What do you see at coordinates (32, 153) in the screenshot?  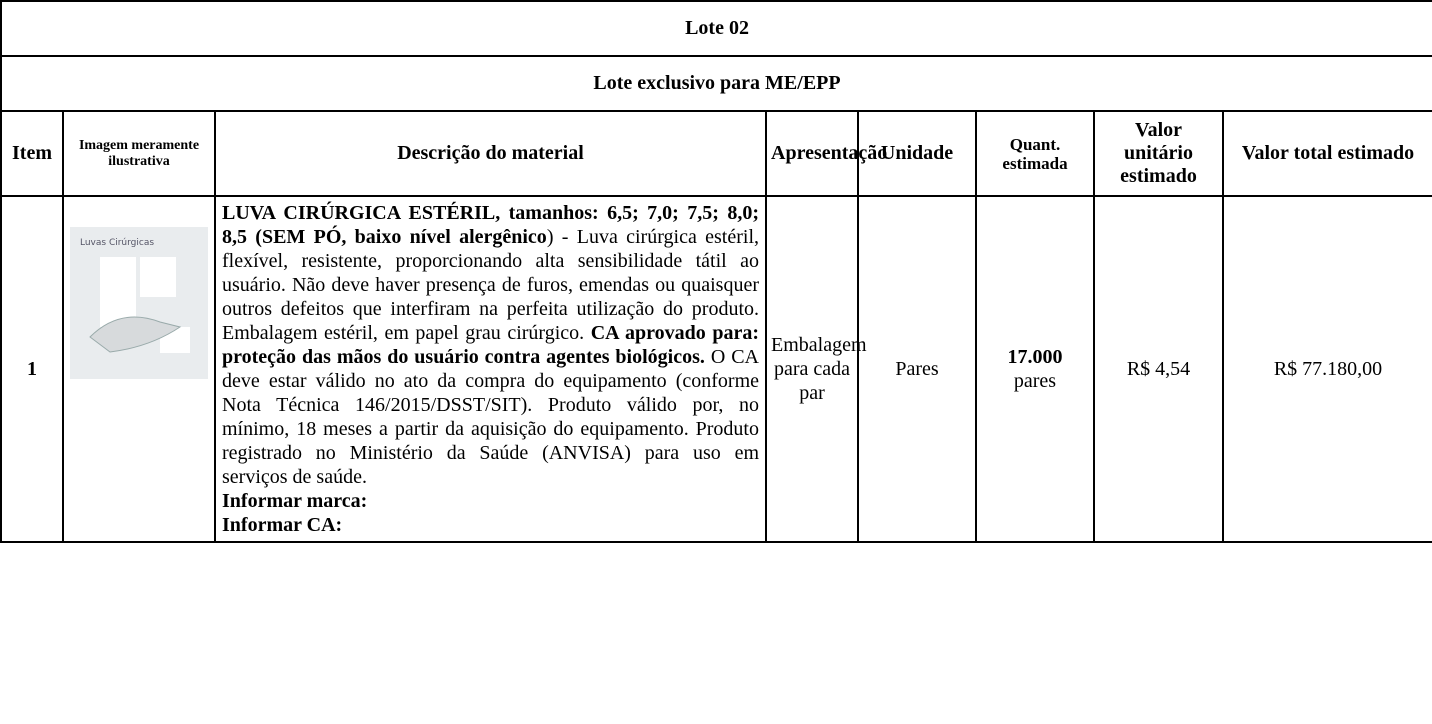 I see `header-cell: Item` at bounding box center [32, 153].